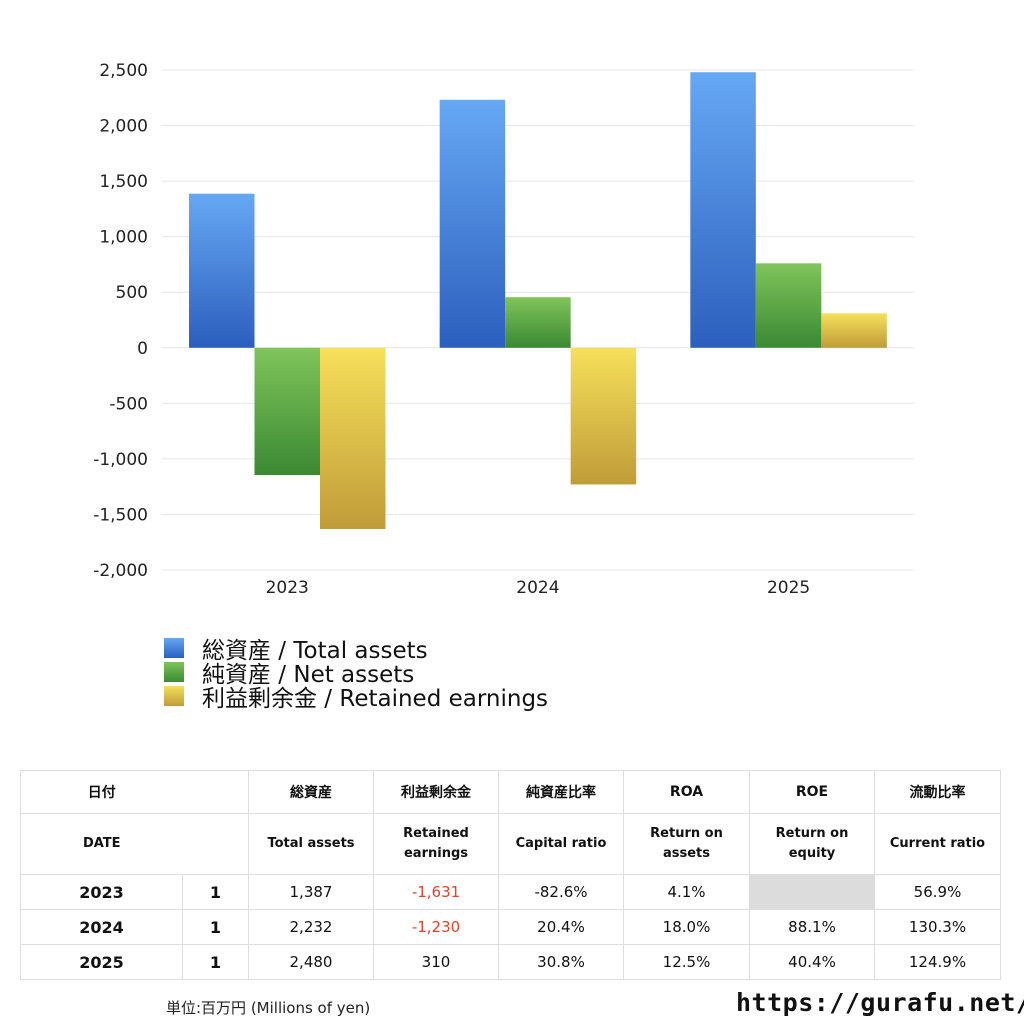  What do you see at coordinates (101, 792) in the screenshot?
I see `header-date-jp: 日付` at bounding box center [101, 792].